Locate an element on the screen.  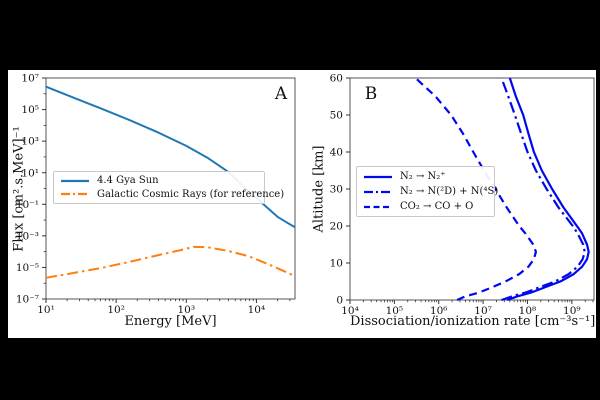
y-tick-label: 10⁷ is located at coordinates (30, 79).